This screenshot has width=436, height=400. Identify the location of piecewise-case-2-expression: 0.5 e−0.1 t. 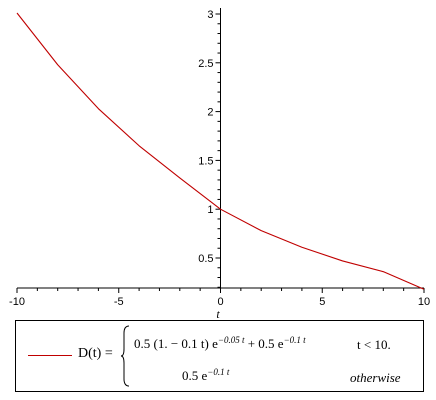
(206, 375).